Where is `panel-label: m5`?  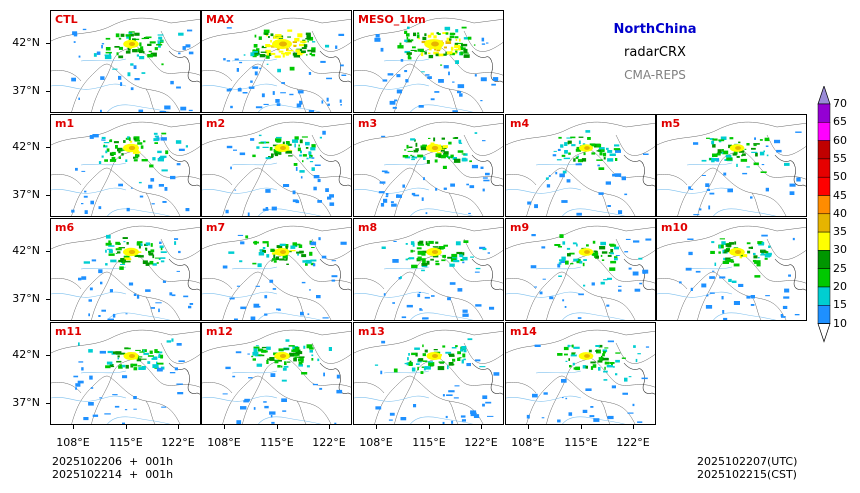
panel-label: m5 is located at coordinates (671, 123).